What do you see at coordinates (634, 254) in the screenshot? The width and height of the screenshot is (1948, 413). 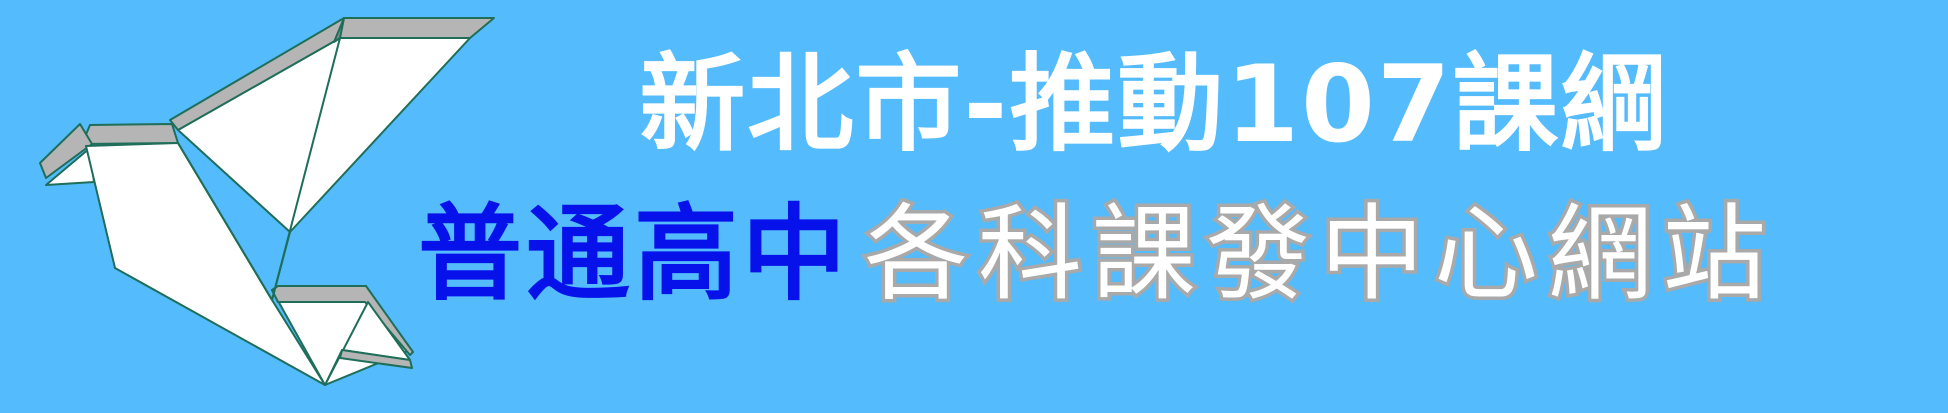 I see `title-highlight: 普通高中` at bounding box center [634, 254].